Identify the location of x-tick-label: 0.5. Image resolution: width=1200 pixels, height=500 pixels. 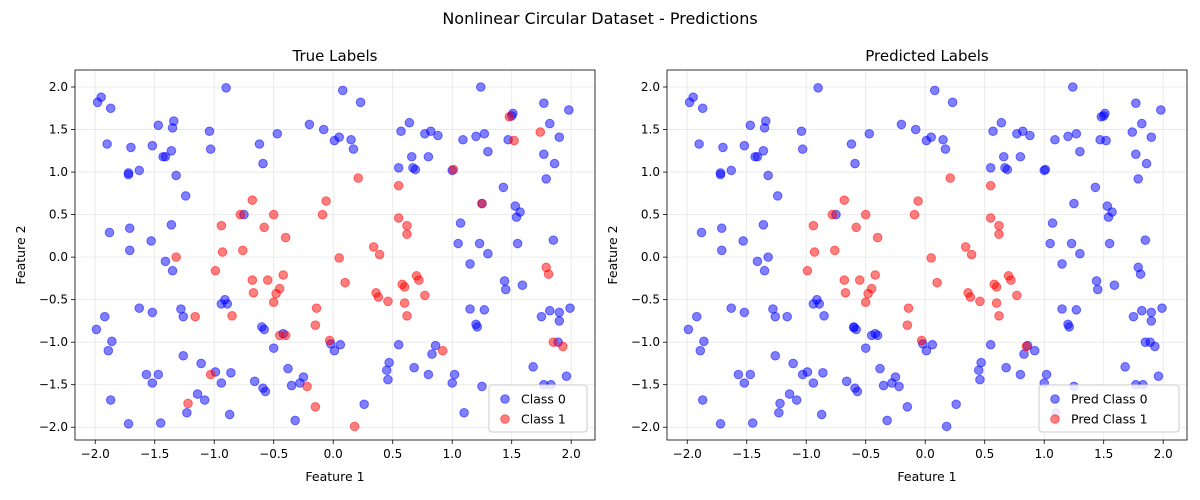
(984, 454).